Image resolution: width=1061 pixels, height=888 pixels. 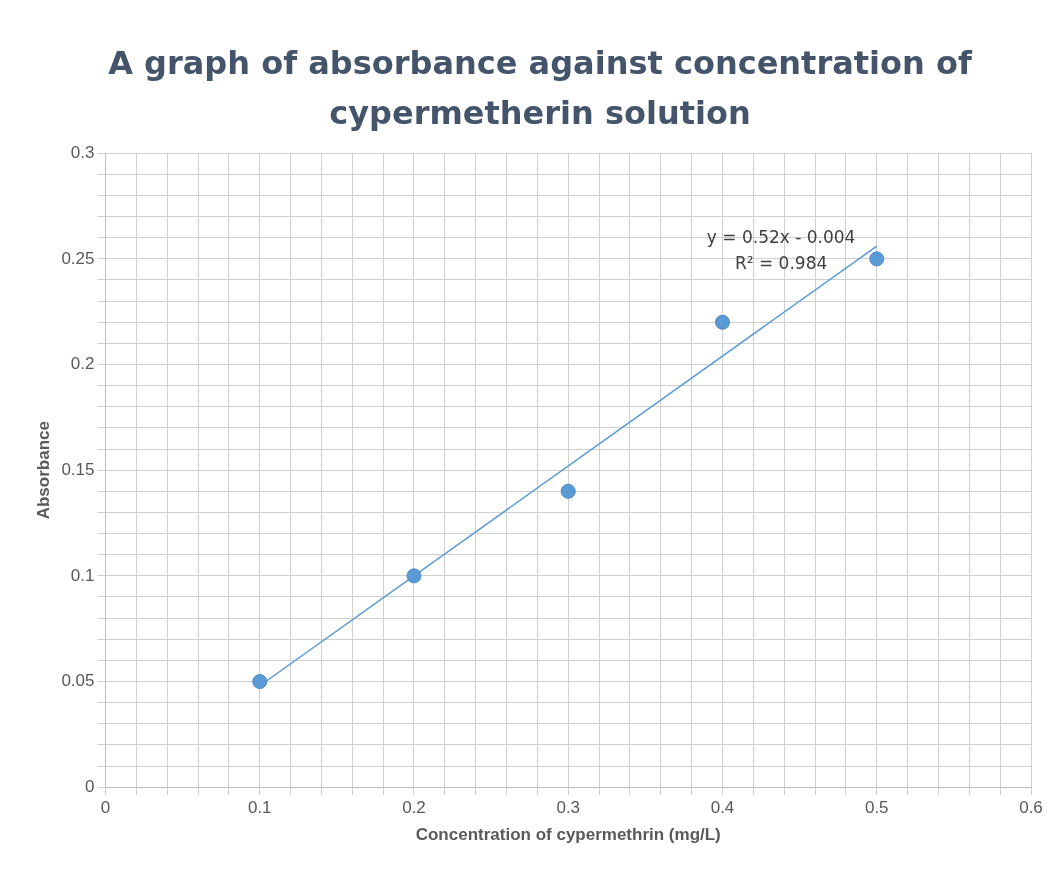 What do you see at coordinates (43, 470) in the screenshot?
I see `y-axis-title: Absorbance` at bounding box center [43, 470].